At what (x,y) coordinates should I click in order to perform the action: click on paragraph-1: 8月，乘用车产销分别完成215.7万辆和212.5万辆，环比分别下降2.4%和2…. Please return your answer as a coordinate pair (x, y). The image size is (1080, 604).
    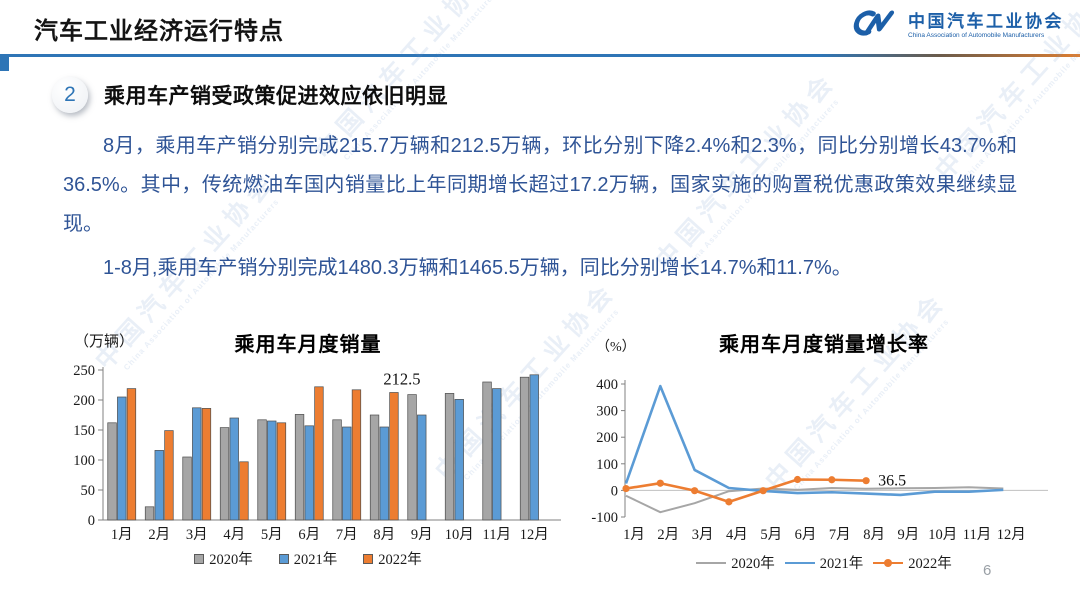
    Looking at the image, I should click on (540, 185).